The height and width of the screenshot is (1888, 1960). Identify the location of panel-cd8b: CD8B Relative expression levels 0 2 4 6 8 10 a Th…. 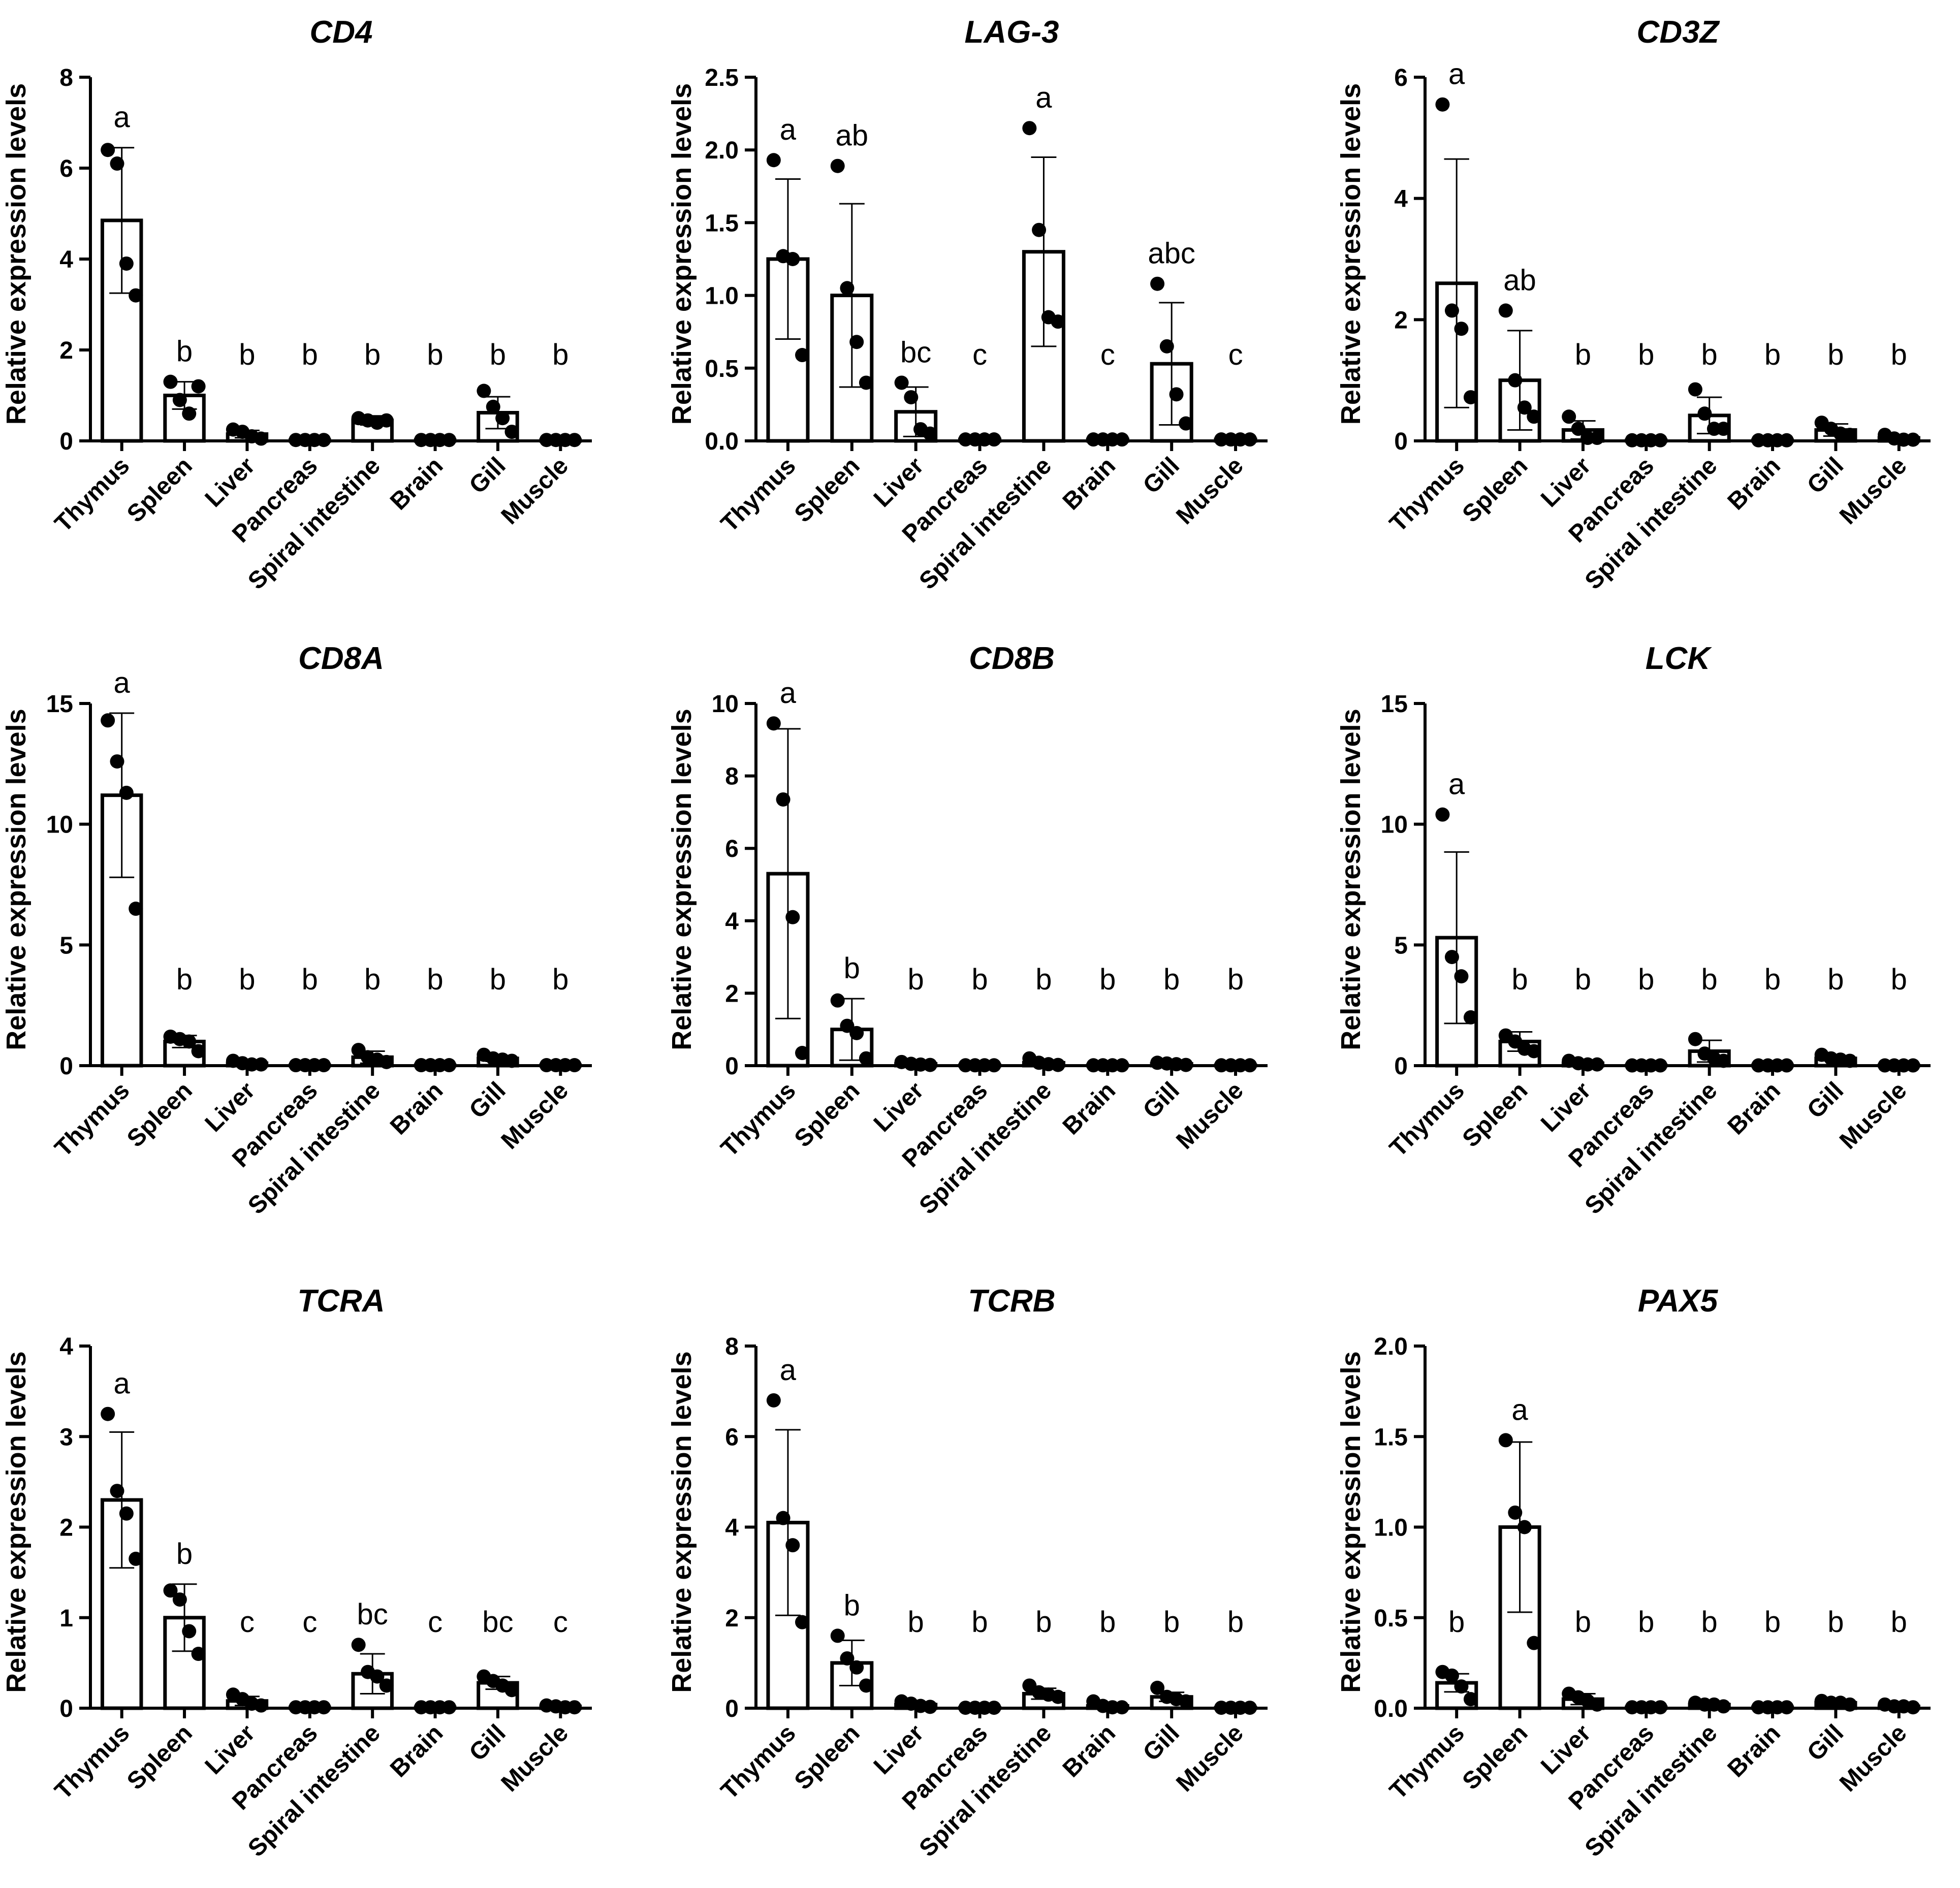
(967, 930).